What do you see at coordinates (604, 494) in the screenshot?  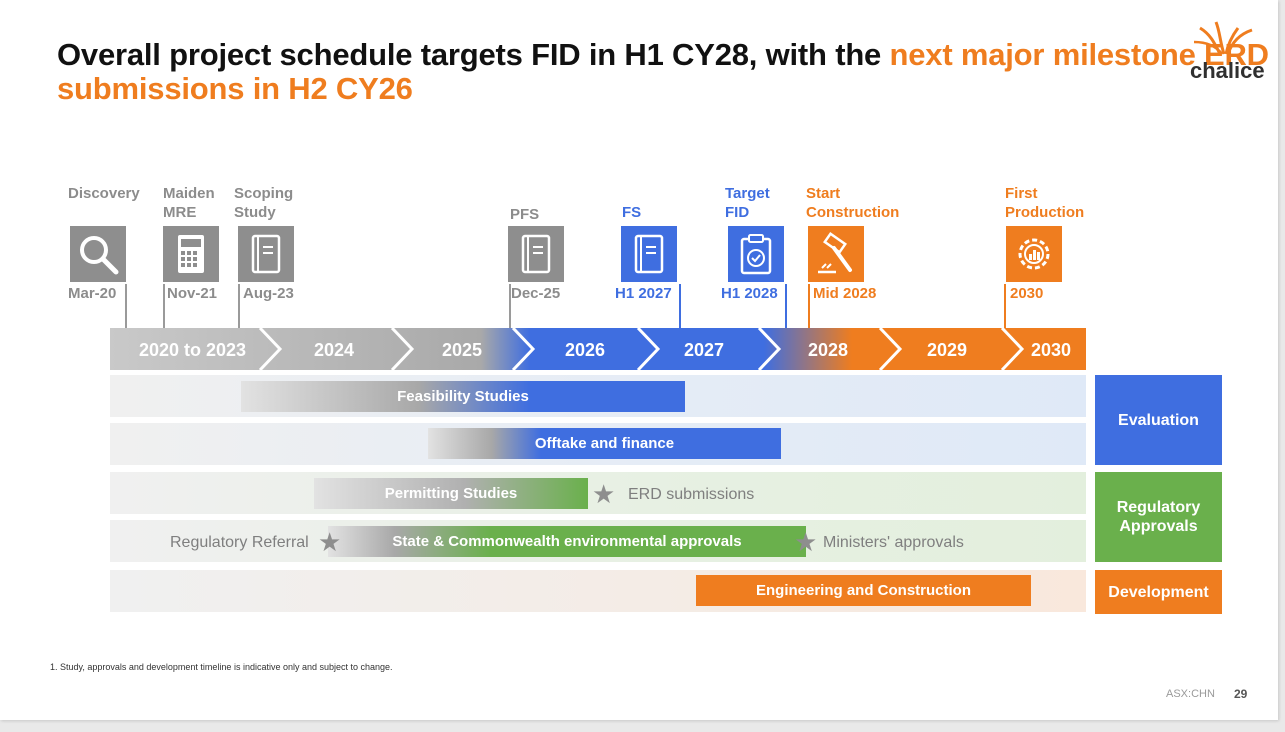 I see `erd-star-icon: ★` at bounding box center [604, 494].